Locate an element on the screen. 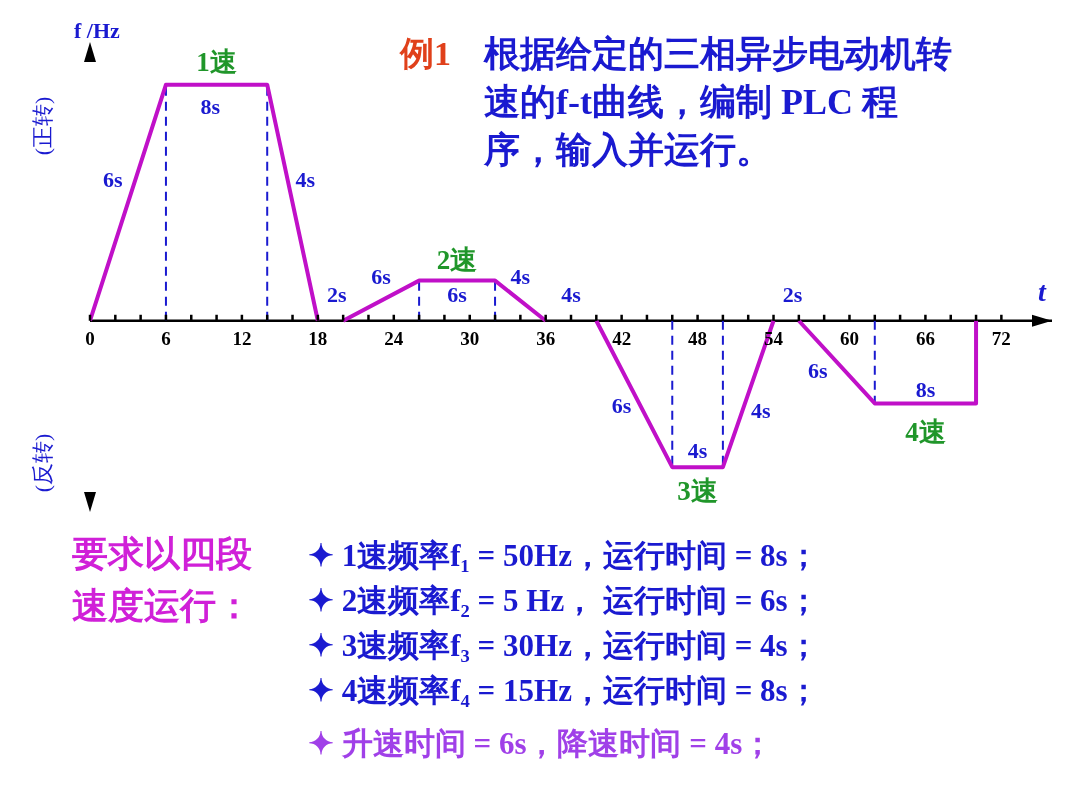  y-axis-title: f /Hz is located at coordinates (97, 30).